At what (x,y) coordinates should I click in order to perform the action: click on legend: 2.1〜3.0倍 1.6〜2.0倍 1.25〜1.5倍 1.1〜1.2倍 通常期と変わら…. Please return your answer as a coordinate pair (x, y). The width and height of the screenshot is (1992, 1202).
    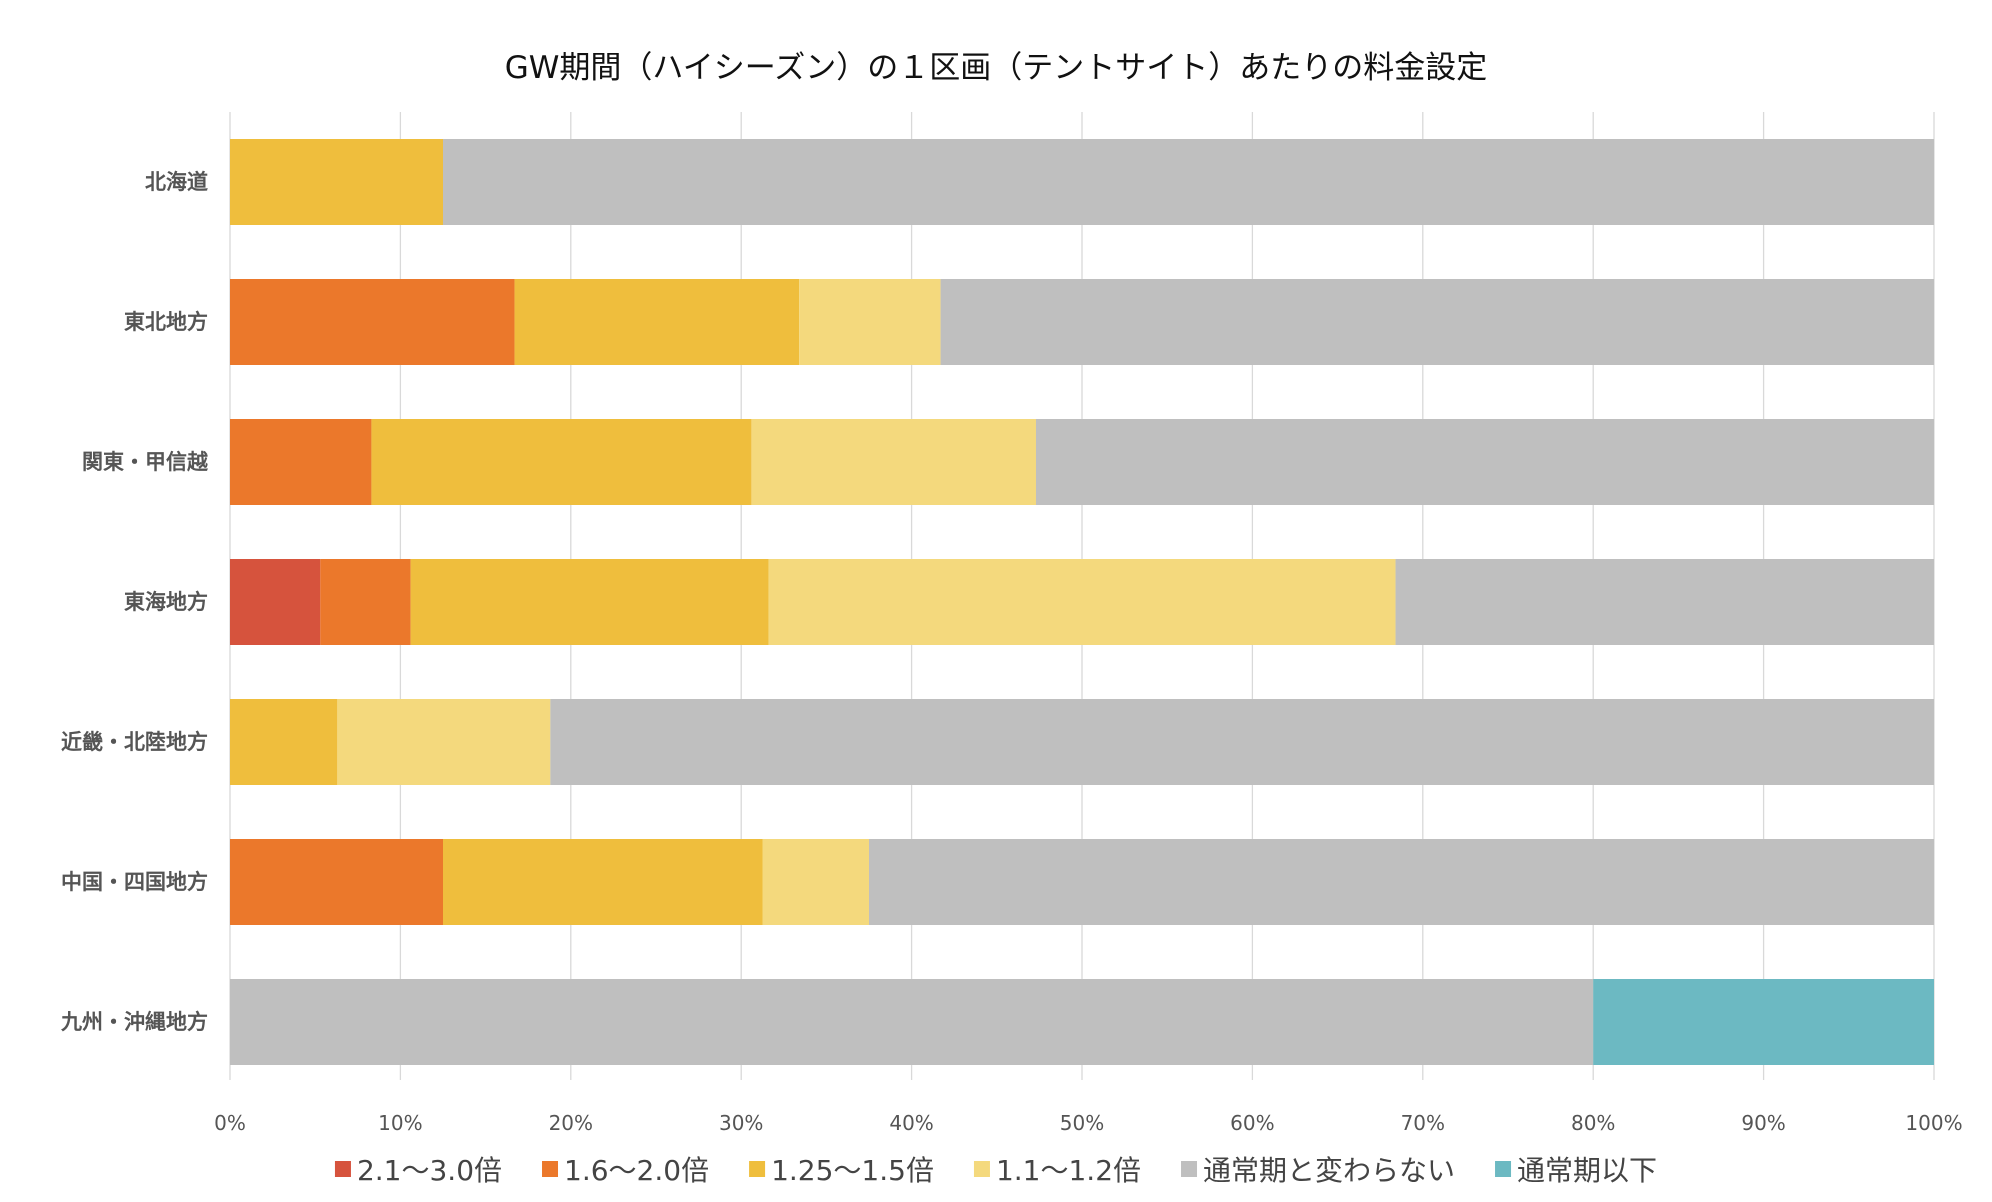
    Looking at the image, I should click on (995, 1170).